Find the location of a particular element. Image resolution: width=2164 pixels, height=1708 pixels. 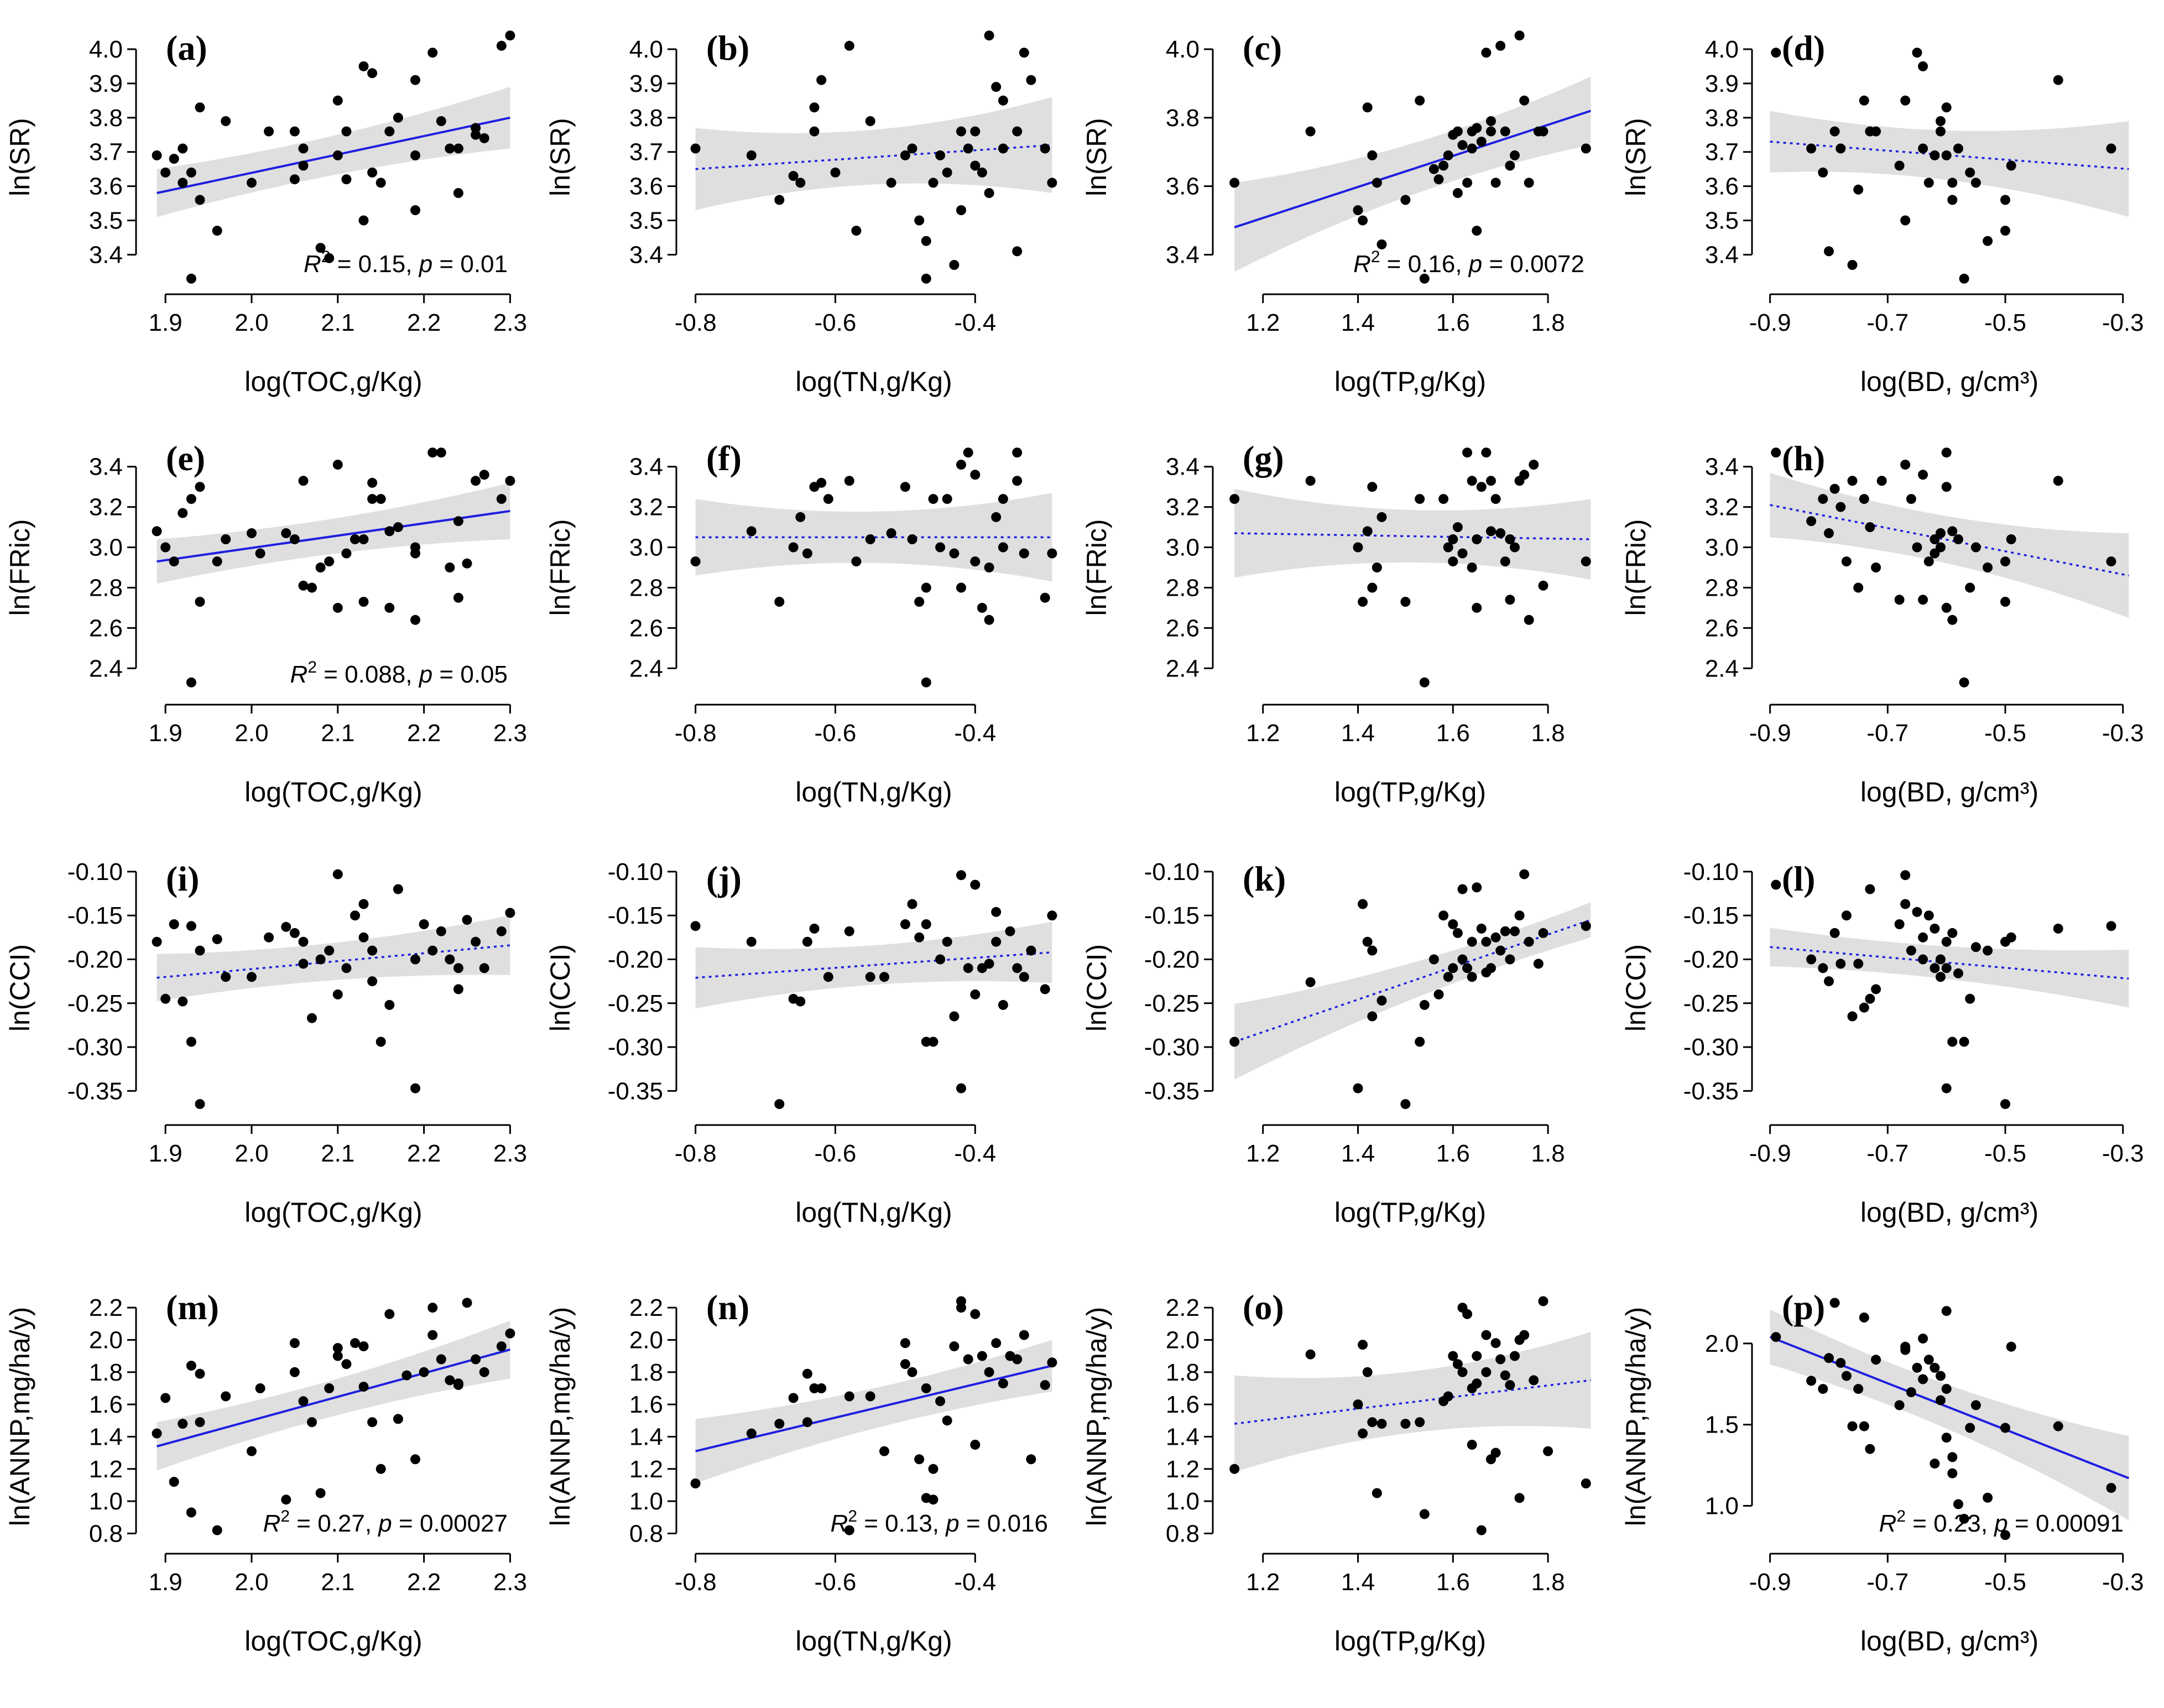

stat-annotation: R2 = 0.088, p = 0.05 is located at coordinates (399, 673).